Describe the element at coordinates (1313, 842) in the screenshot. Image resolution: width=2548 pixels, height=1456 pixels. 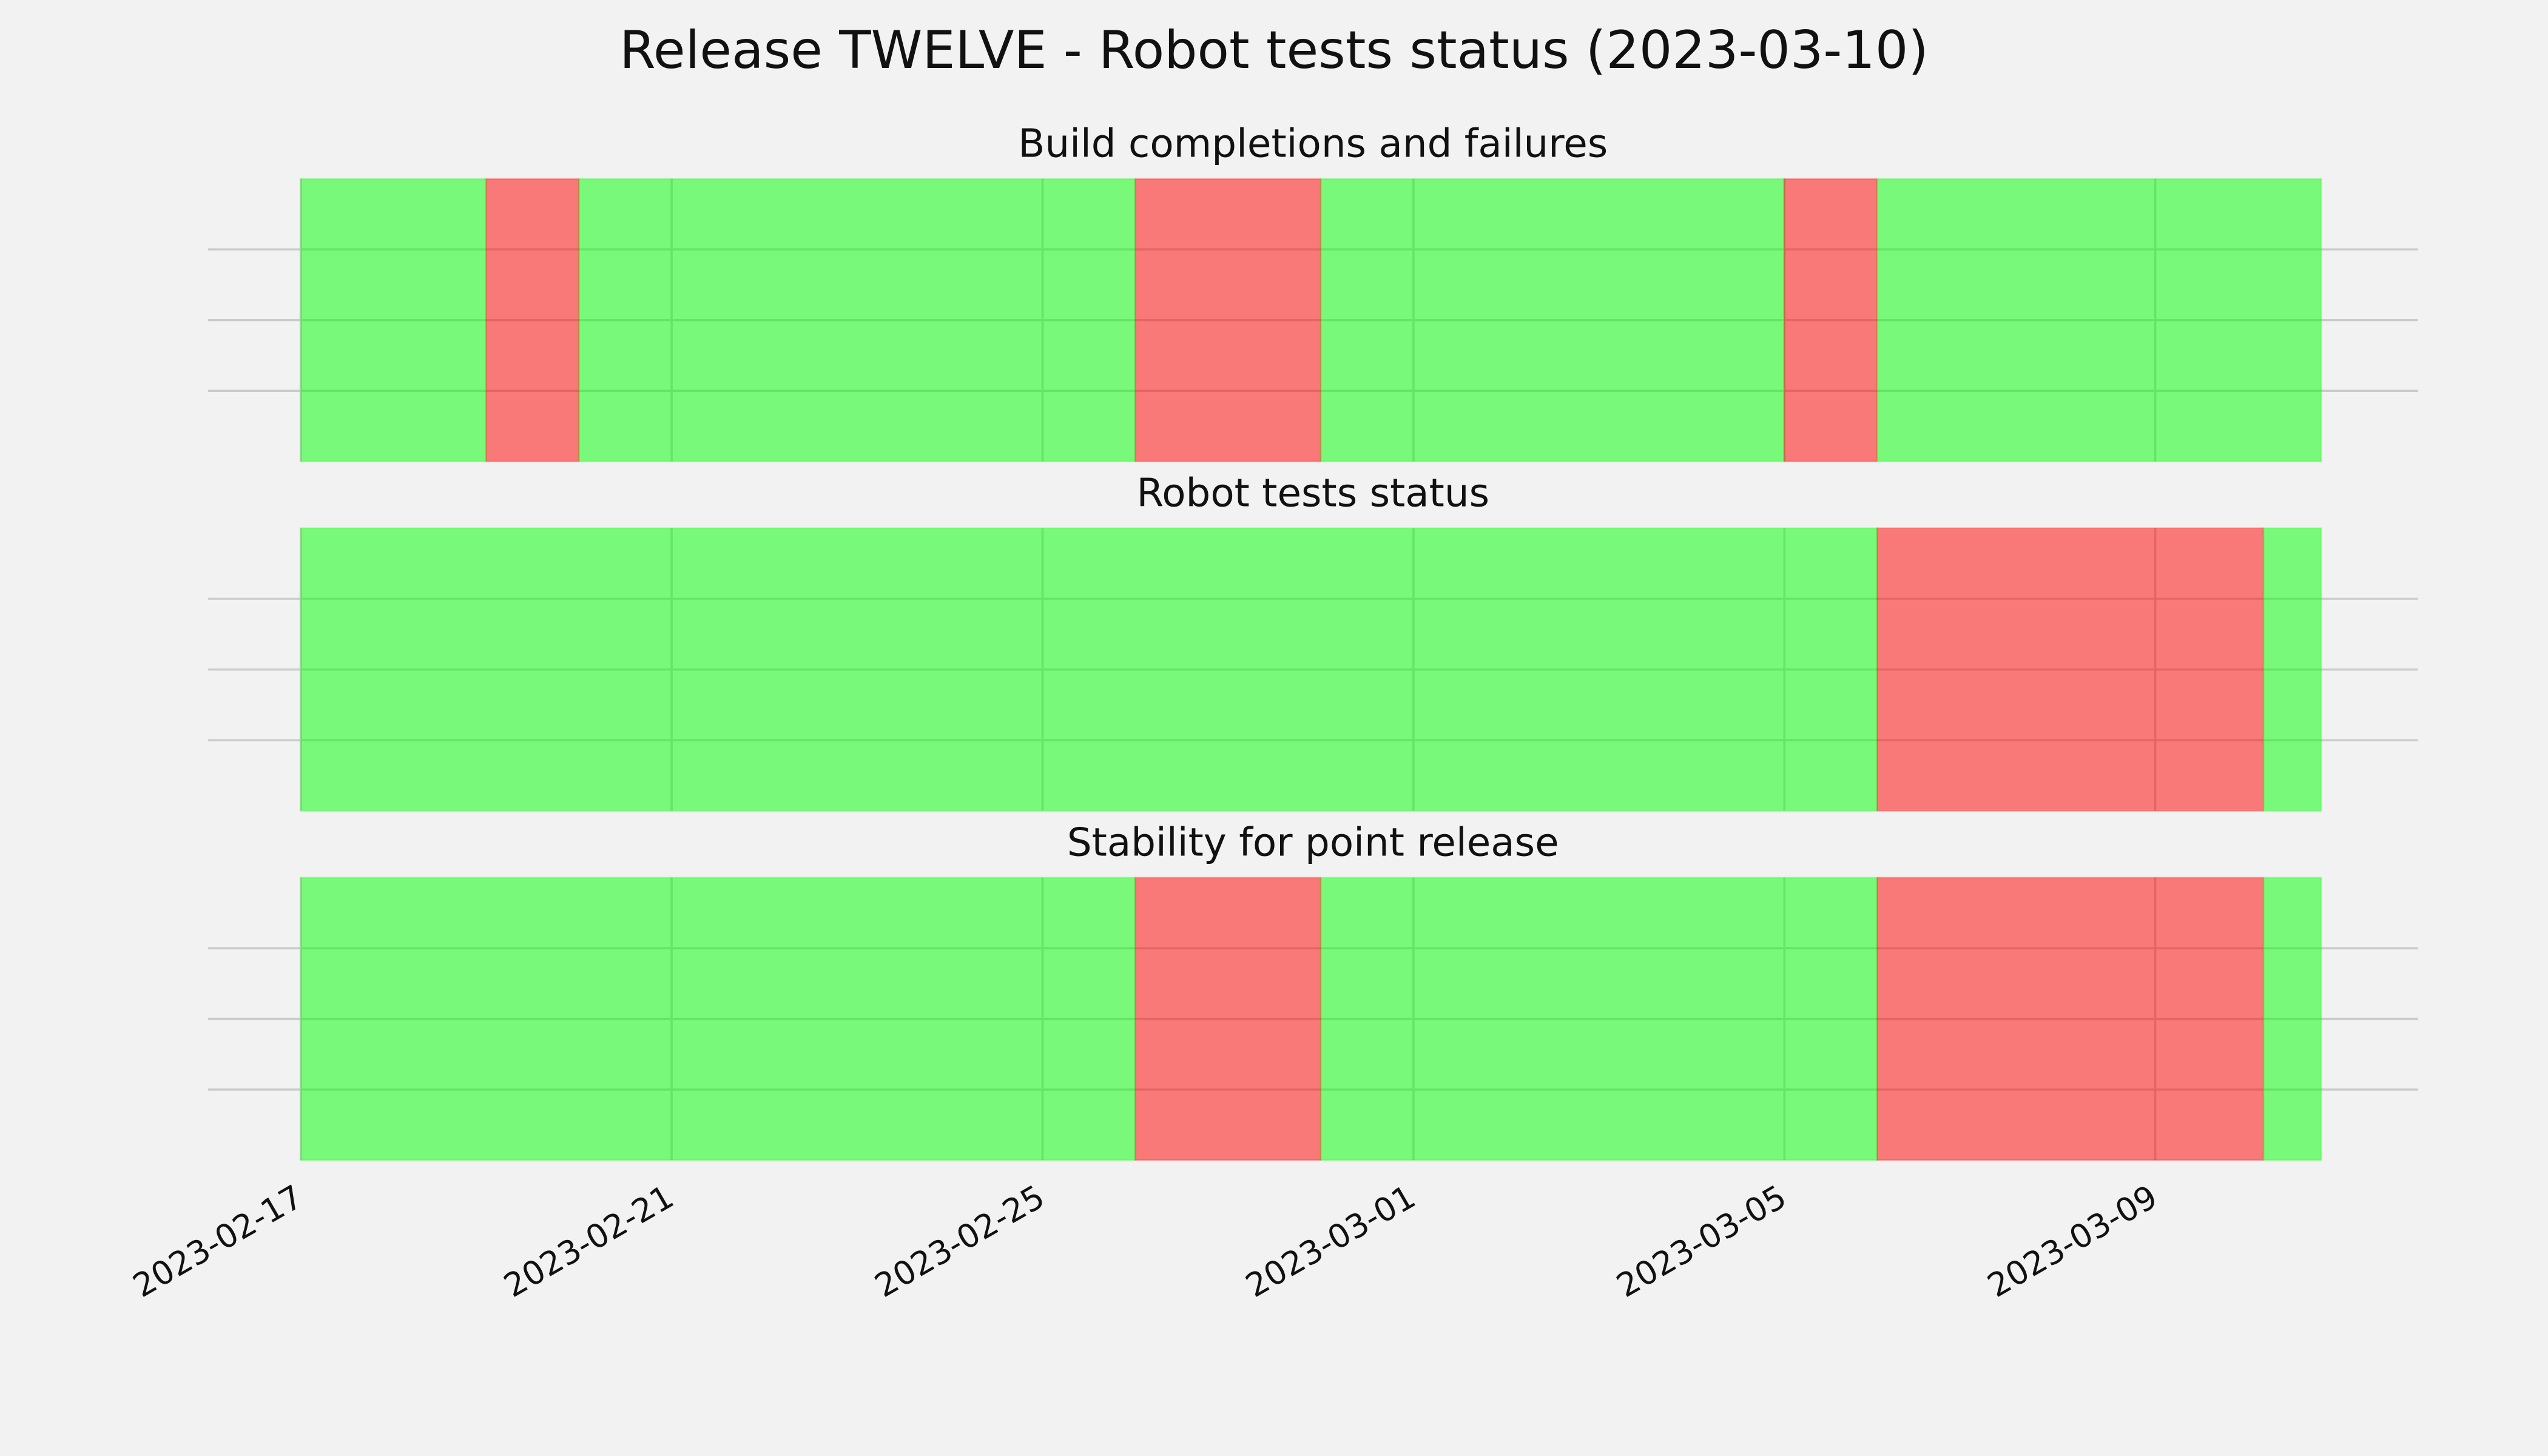
I see `subplot-title: Stability for point release` at that location.